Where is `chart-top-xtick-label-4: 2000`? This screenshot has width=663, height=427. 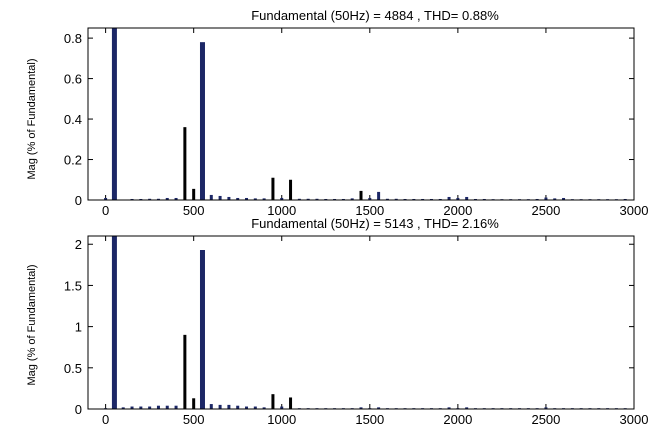 chart-top-xtick-label-4: 2000 is located at coordinates (457, 210).